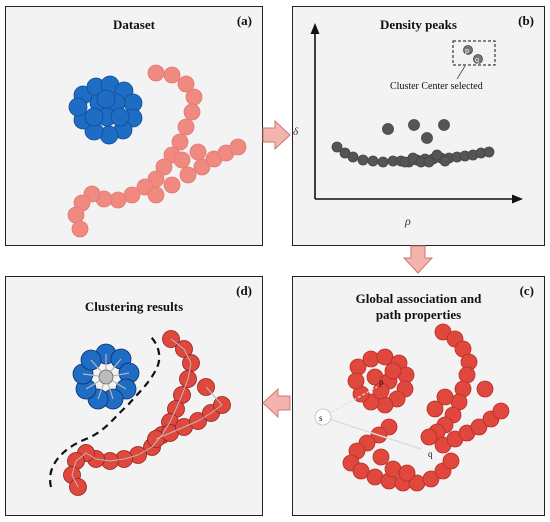  I want to click on panel-title: Density peaks, so click(418, 24).